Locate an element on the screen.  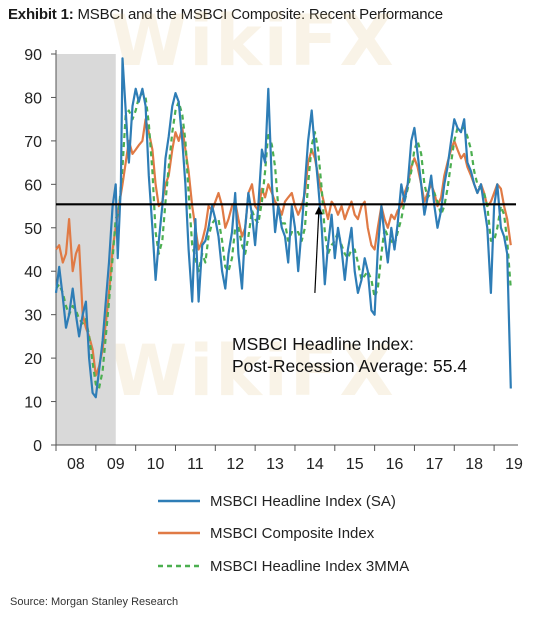
x-tick-label: 08 is located at coordinates (76, 464).